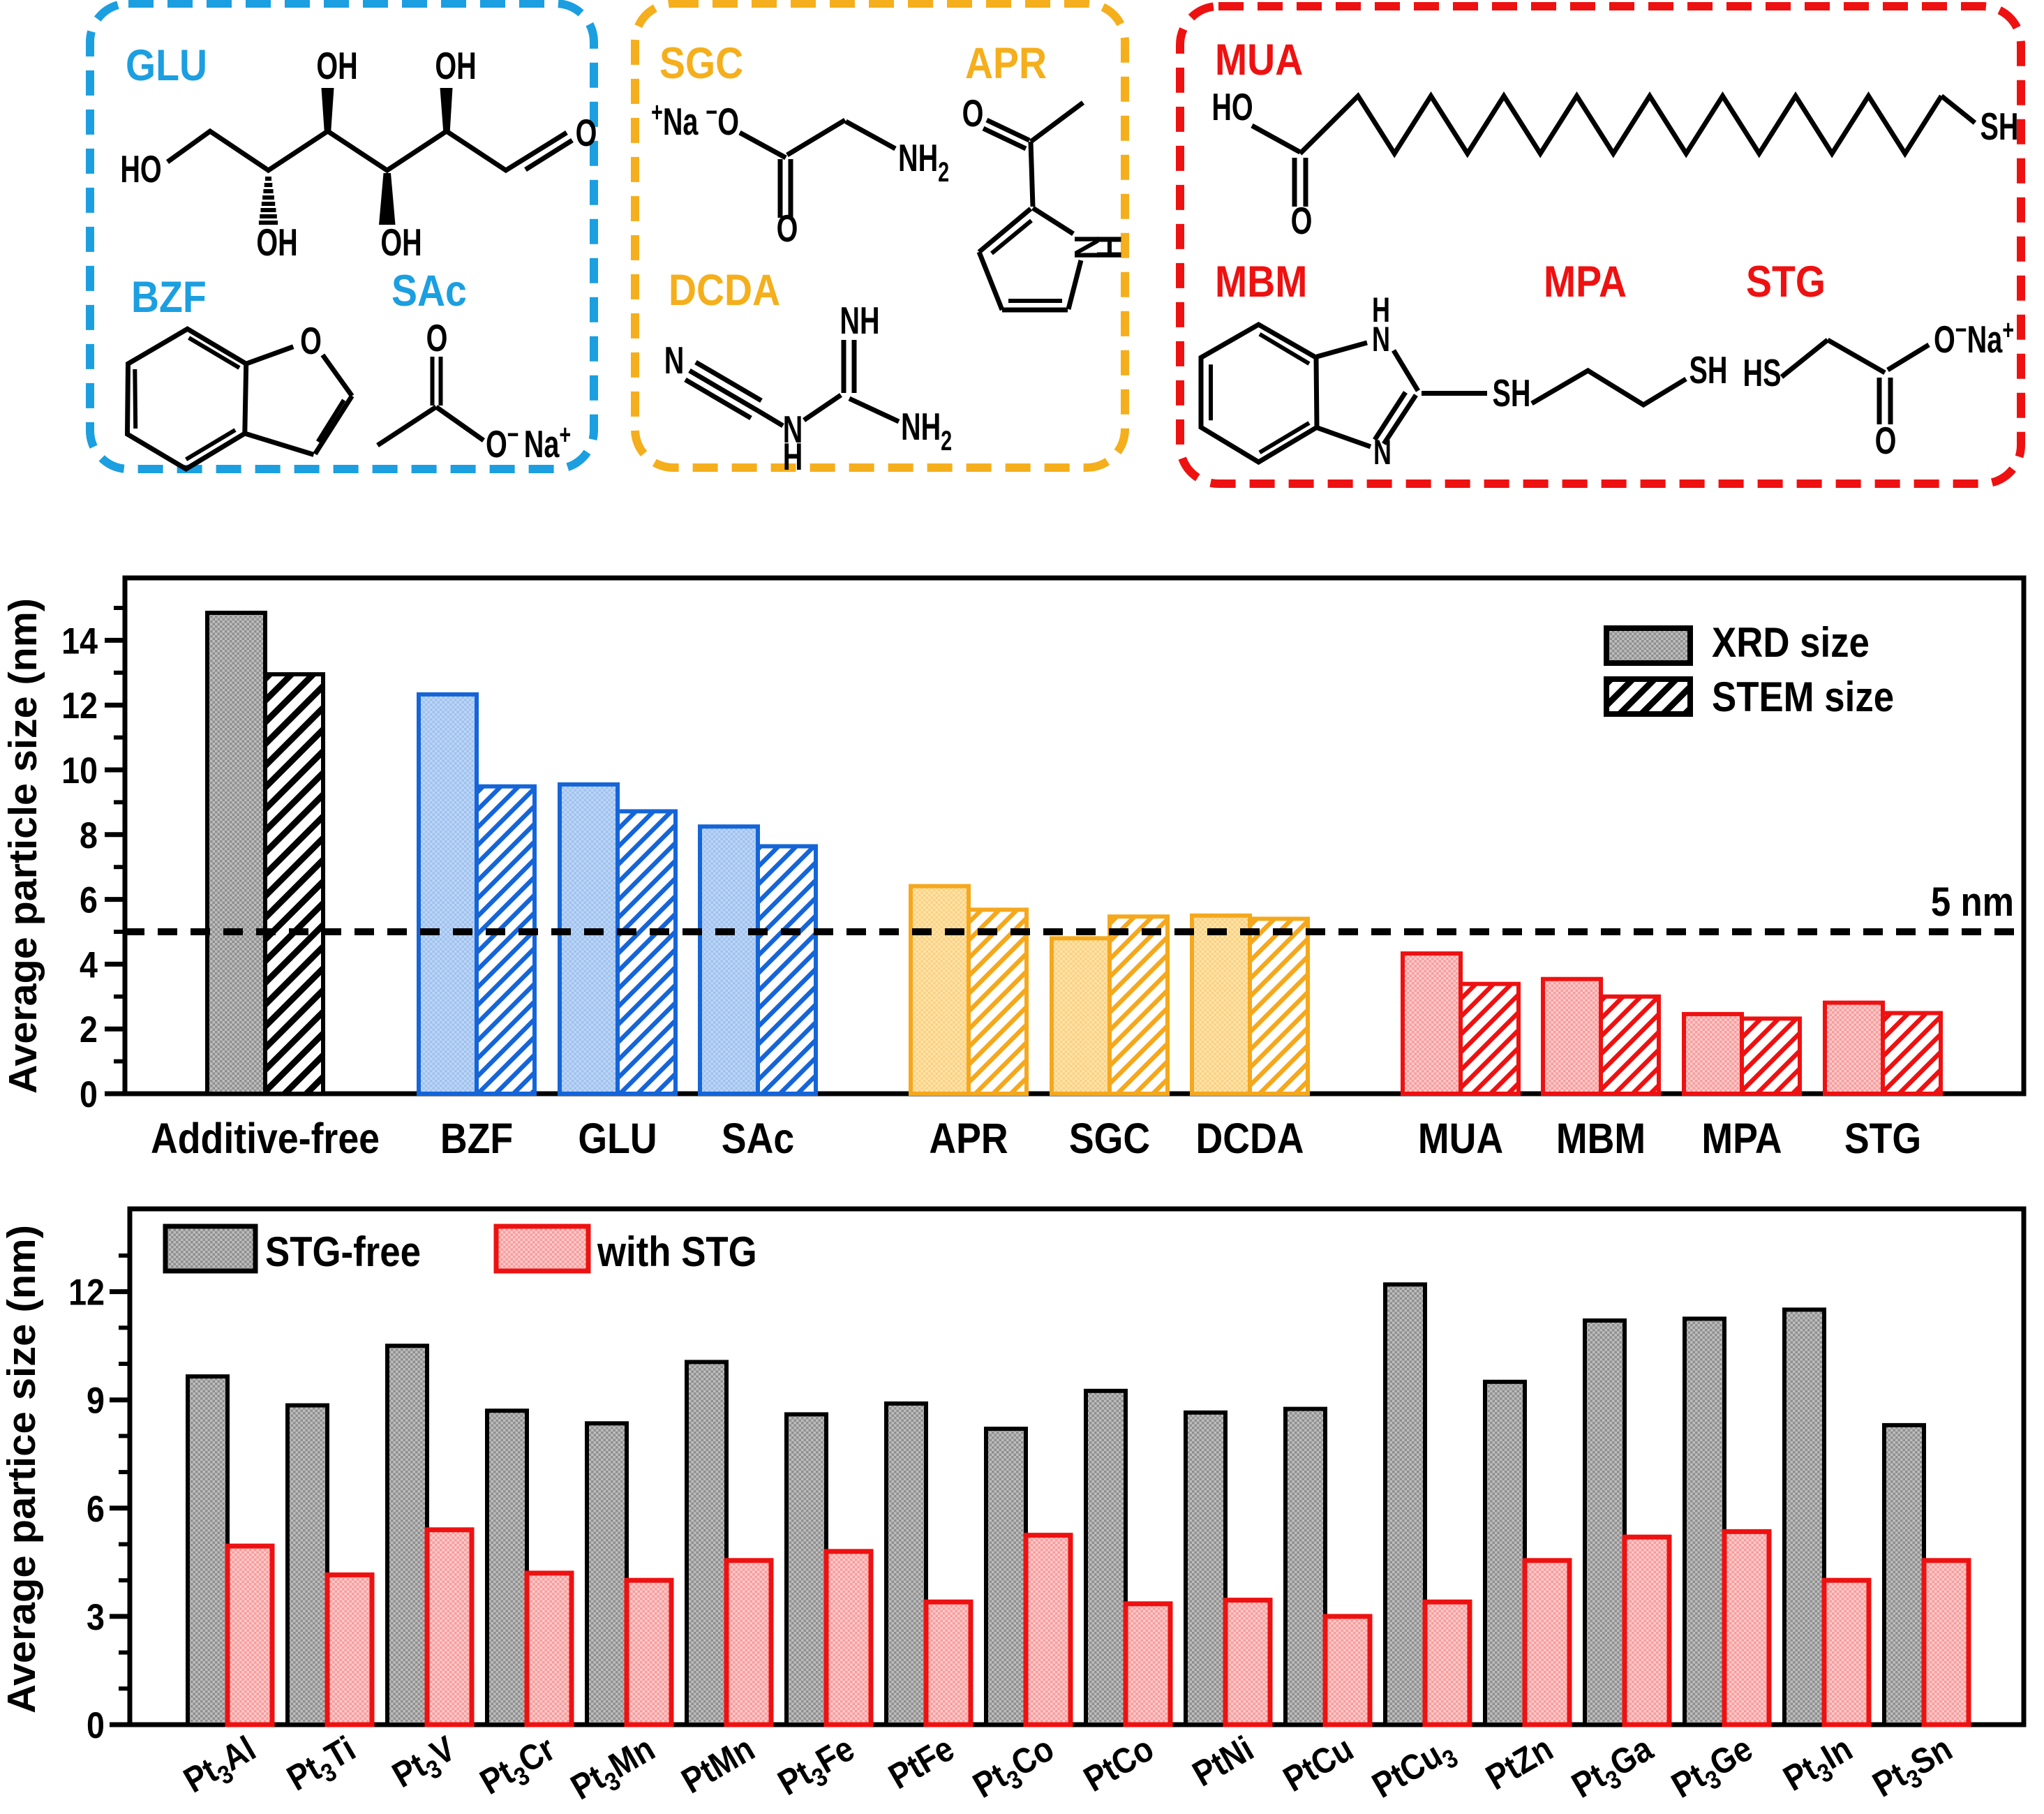 This screenshot has width=2044, height=1814. What do you see at coordinates (695, 119) in the screenshot?
I see `svg-text: +Na −O` at bounding box center [695, 119].